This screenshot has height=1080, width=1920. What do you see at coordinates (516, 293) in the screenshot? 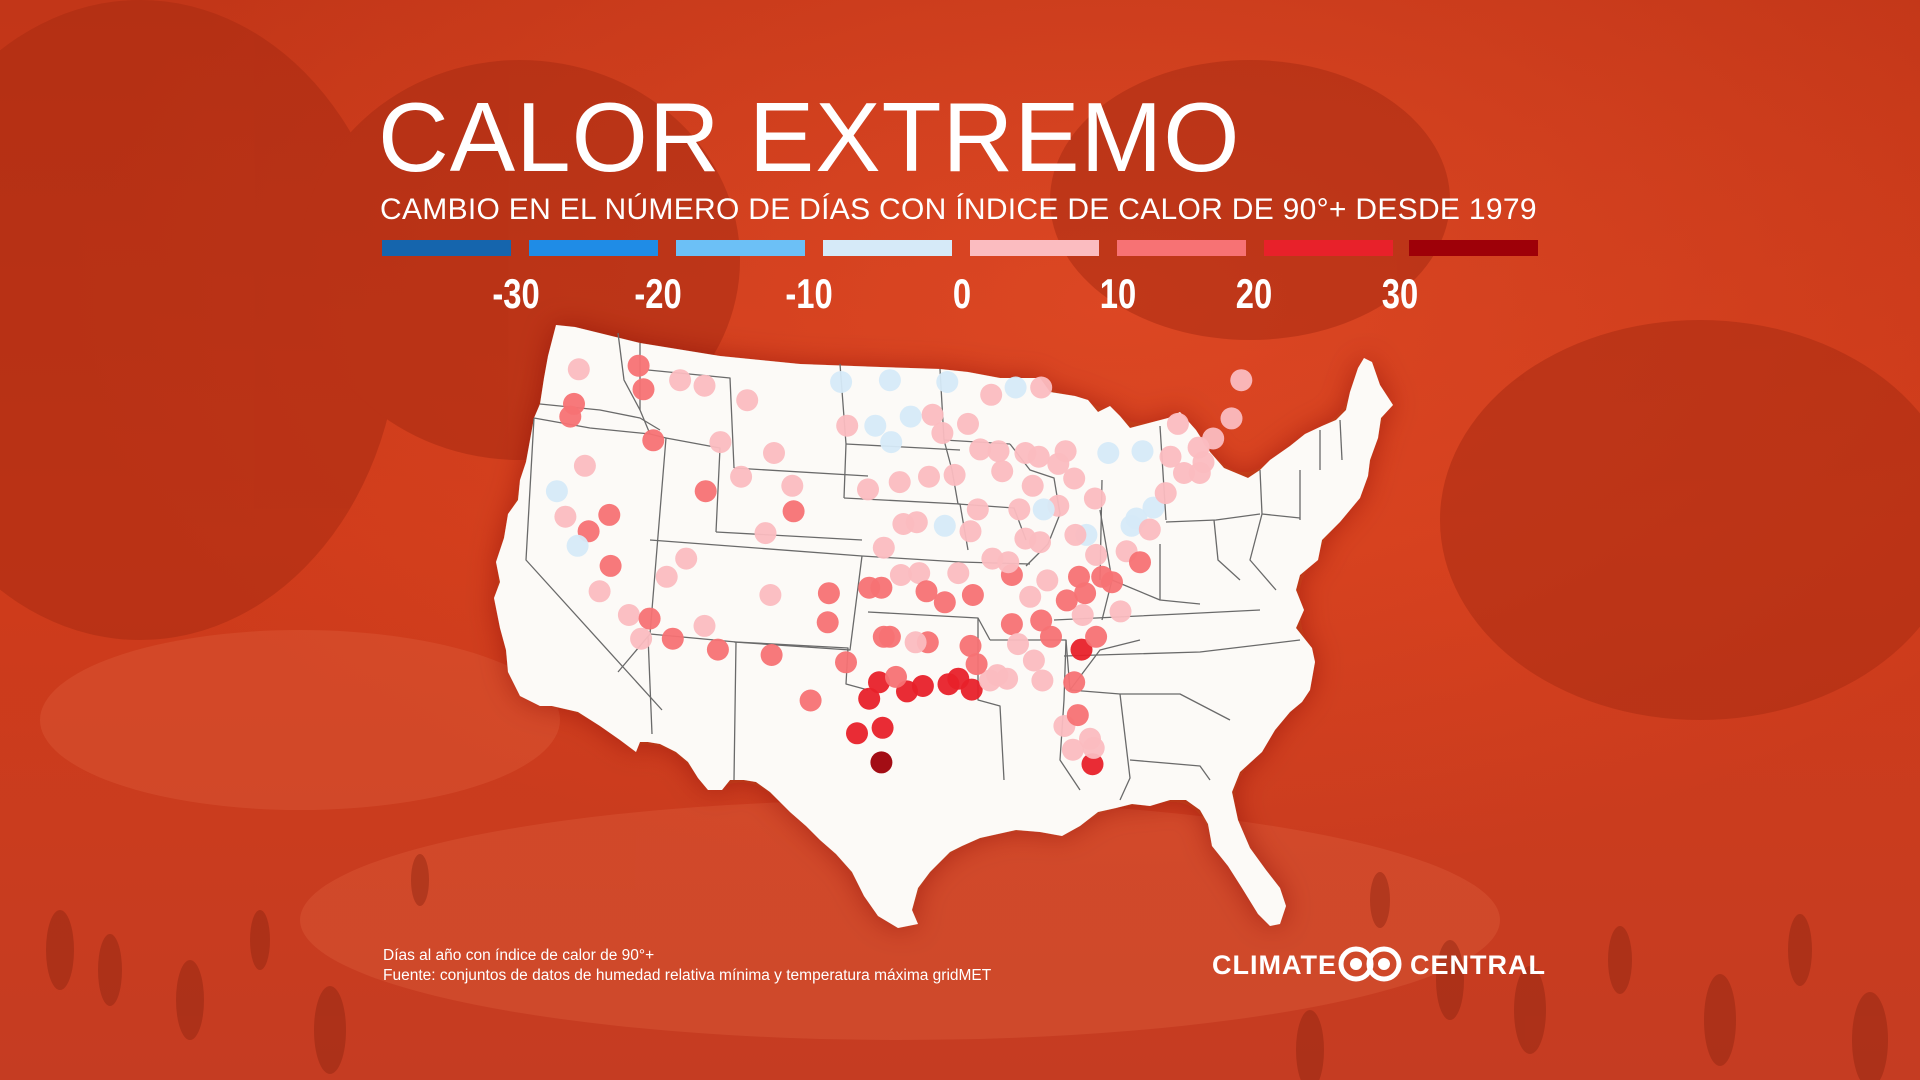
I see `legend-tick-label: -30` at bounding box center [516, 293].